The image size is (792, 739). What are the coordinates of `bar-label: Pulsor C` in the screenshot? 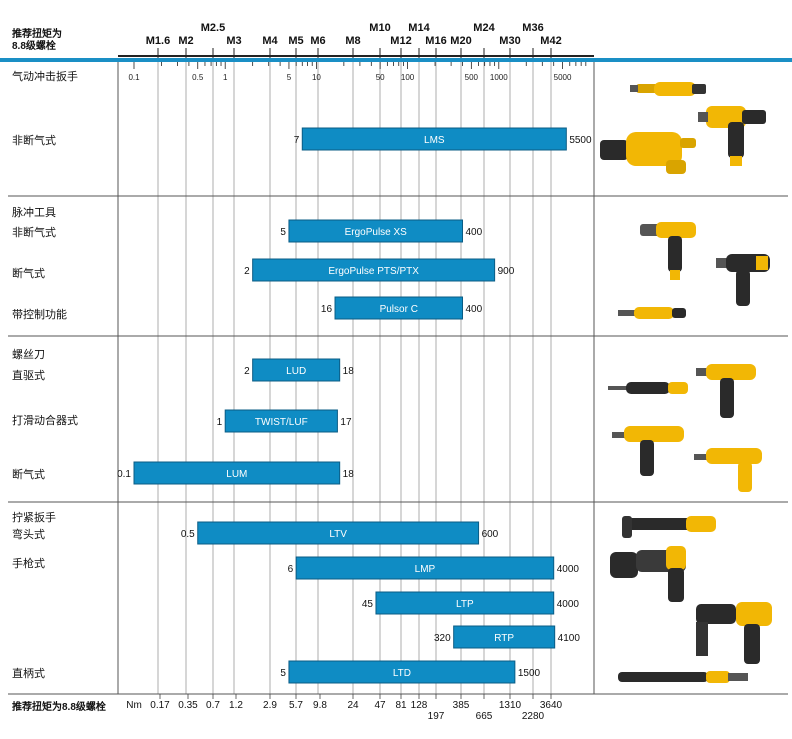 It's located at (399, 309).